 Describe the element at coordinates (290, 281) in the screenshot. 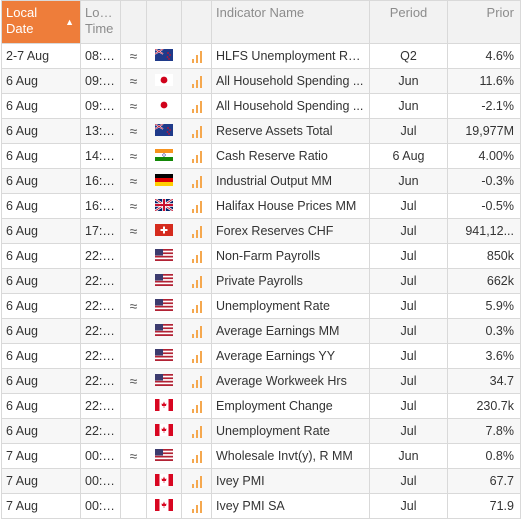

I see `row-indicator-name: Private Payrolls` at that location.